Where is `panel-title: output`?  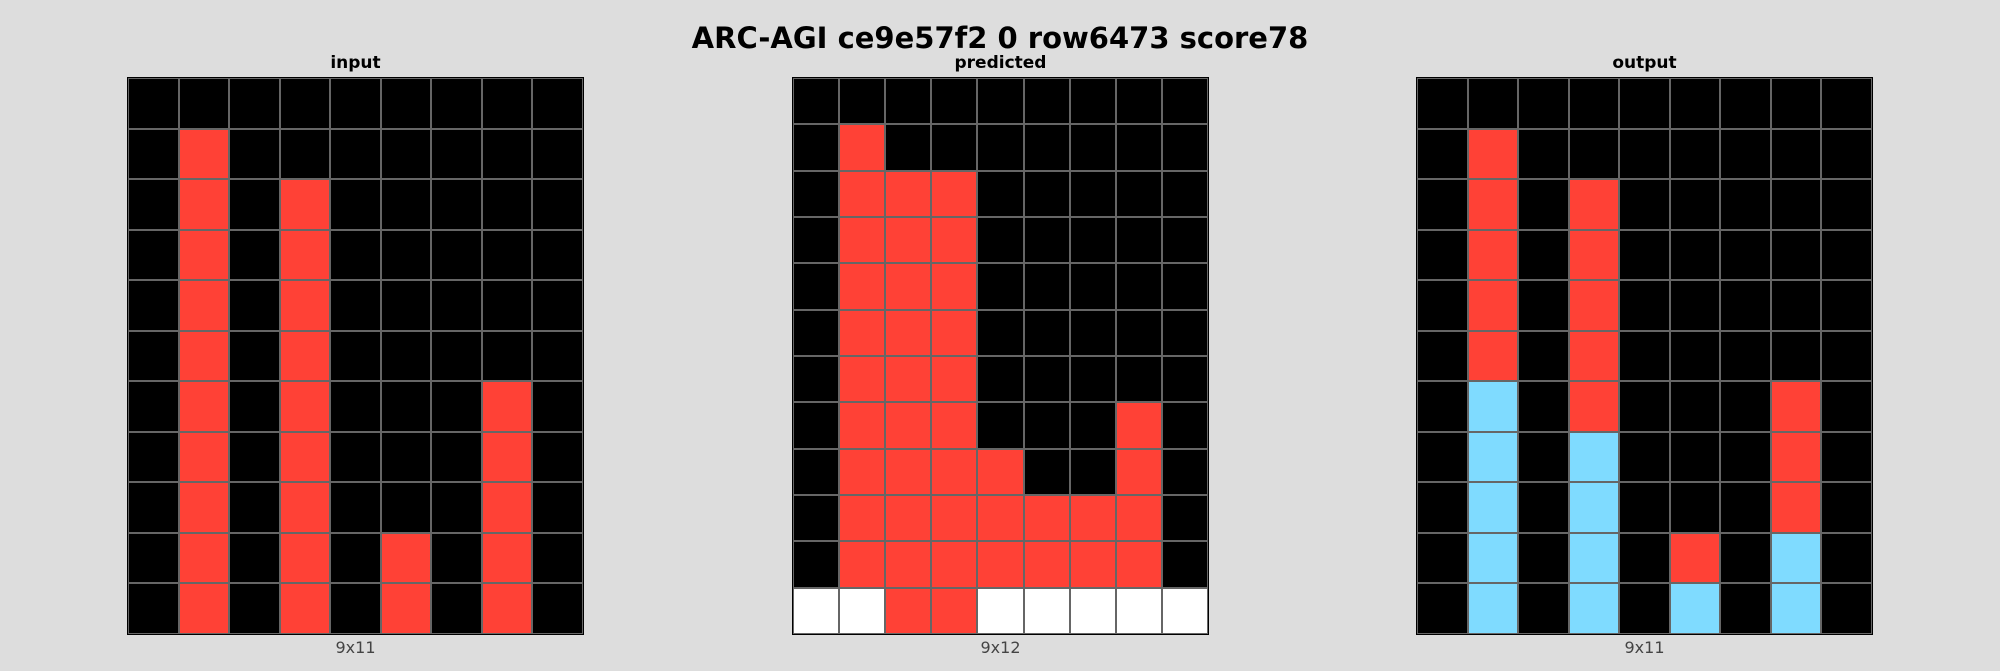 panel-title: output is located at coordinates (1644, 63).